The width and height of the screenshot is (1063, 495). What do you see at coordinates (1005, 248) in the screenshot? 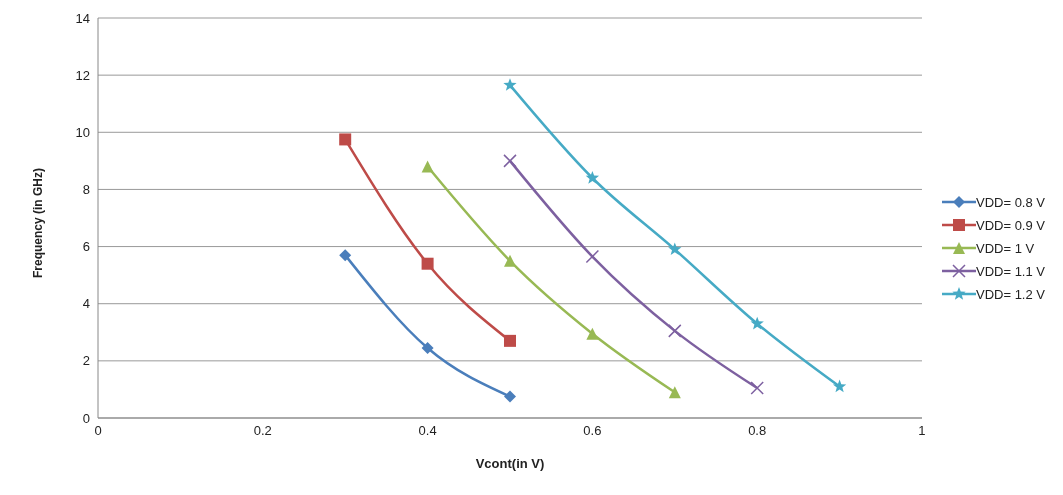
I see `legend-label: VDD= 1 V` at bounding box center [1005, 248].